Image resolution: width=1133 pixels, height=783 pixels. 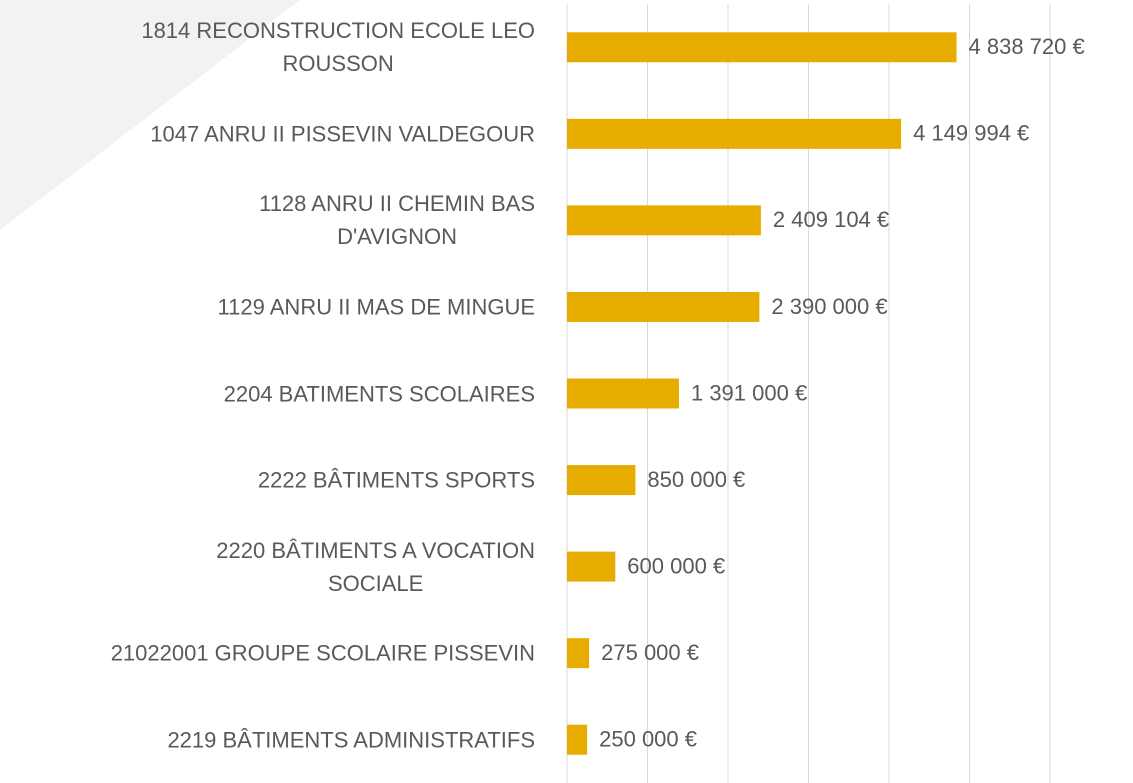 What do you see at coordinates (676, 565) in the screenshot?
I see `value-label: 600 000 €` at bounding box center [676, 565].